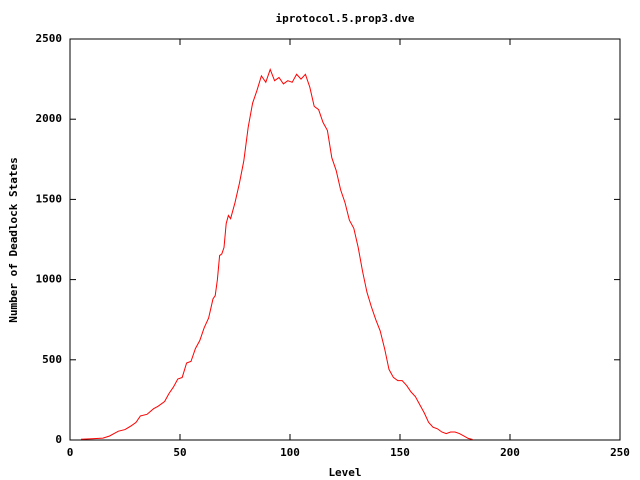  What do you see at coordinates (58, 439) in the screenshot?
I see `y-tick-label: 0` at bounding box center [58, 439].